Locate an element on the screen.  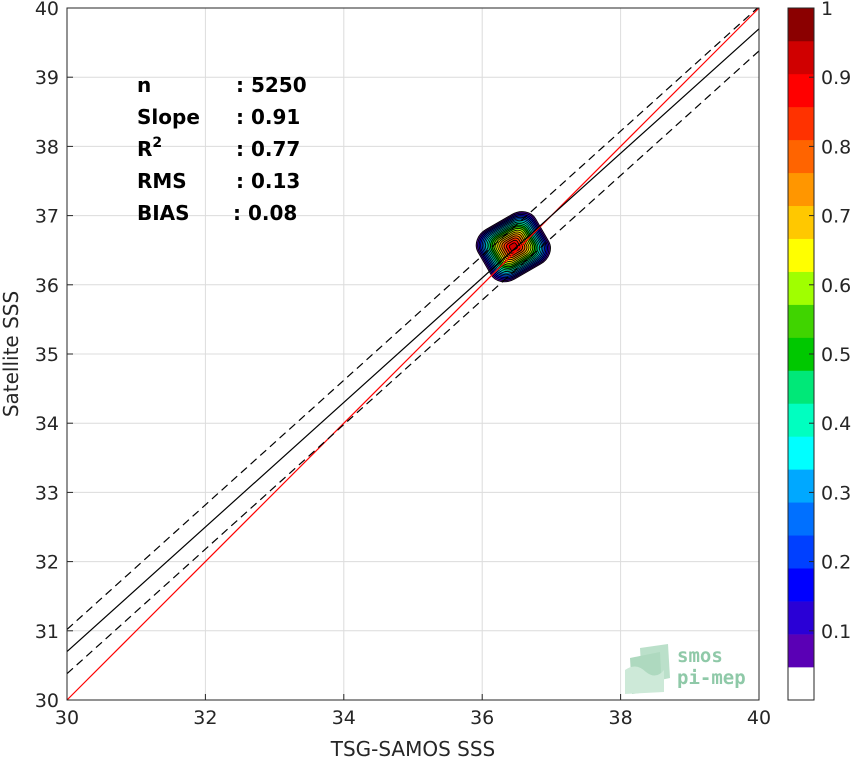
colorbar-tick-label: 1 is located at coordinates (827, 10).